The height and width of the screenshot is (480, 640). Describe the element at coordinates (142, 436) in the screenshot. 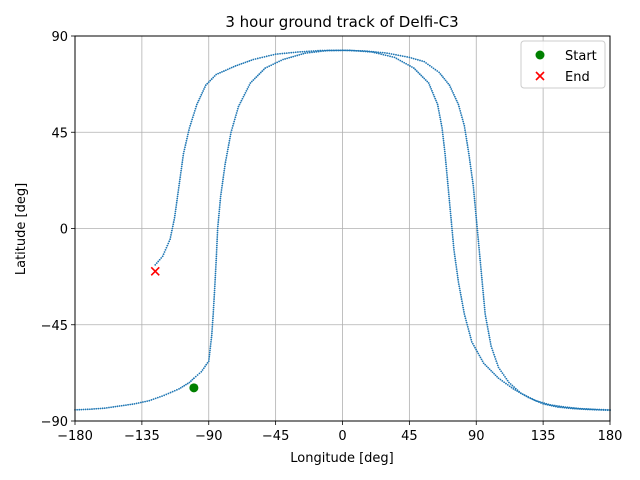

I see `x-tick-label: −135` at that location.